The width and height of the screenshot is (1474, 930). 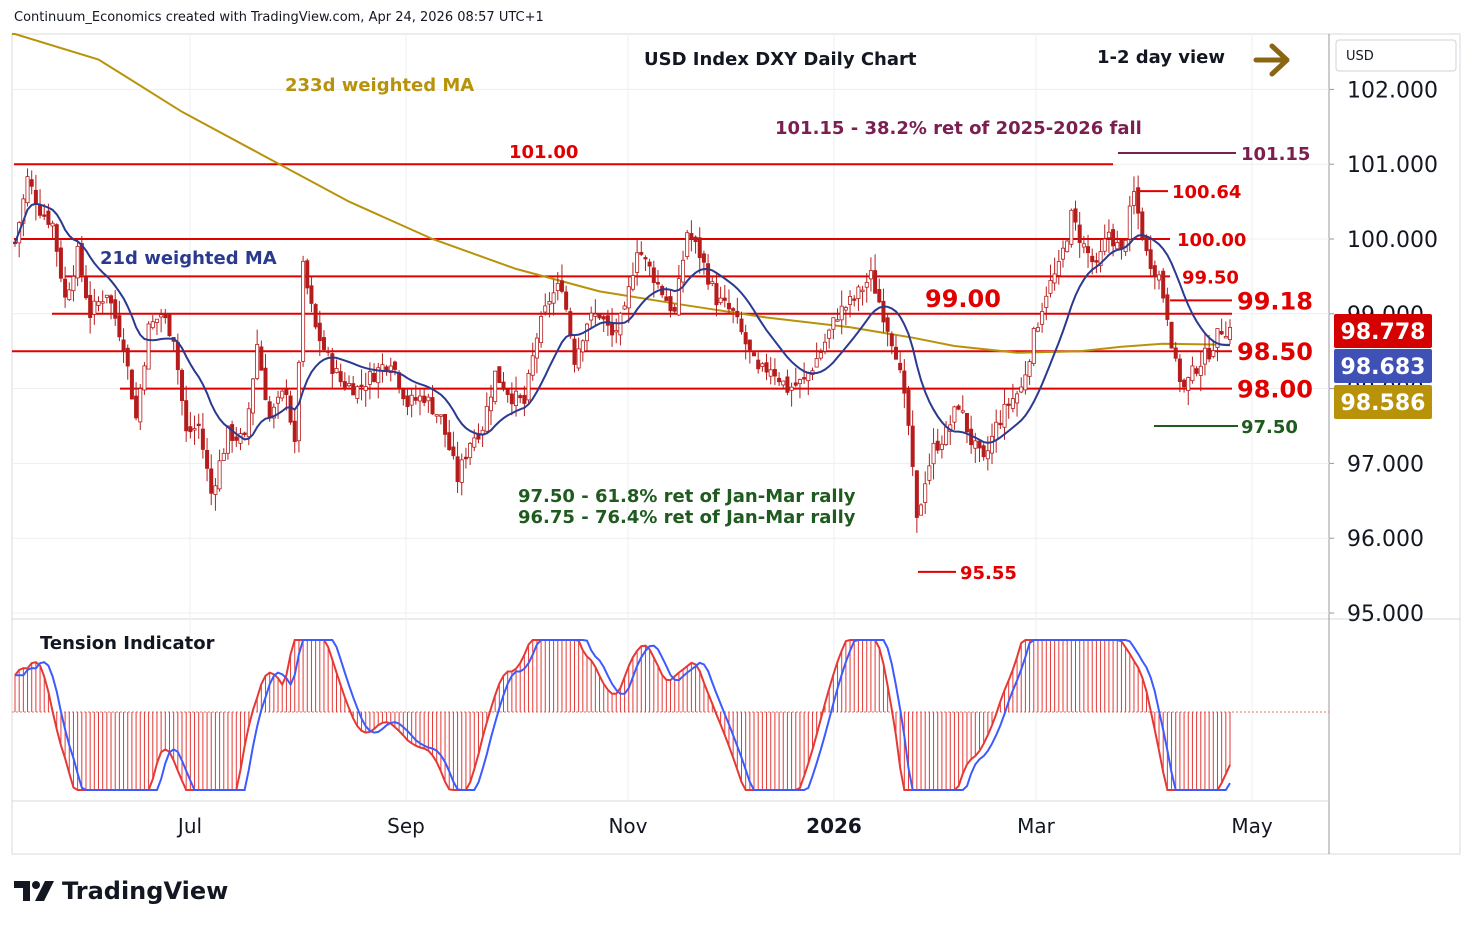 What do you see at coordinates (1161, 57) in the screenshot?
I see `view-label: 1-2 day view` at bounding box center [1161, 57].